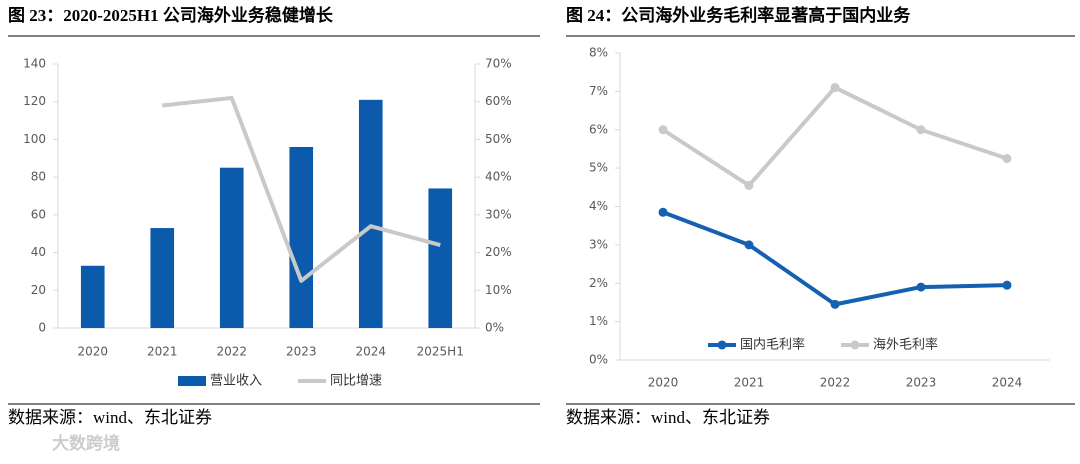  Describe the element at coordinates (38, 252) in the screenshot. I see `y-tick-label: 40` at that location.